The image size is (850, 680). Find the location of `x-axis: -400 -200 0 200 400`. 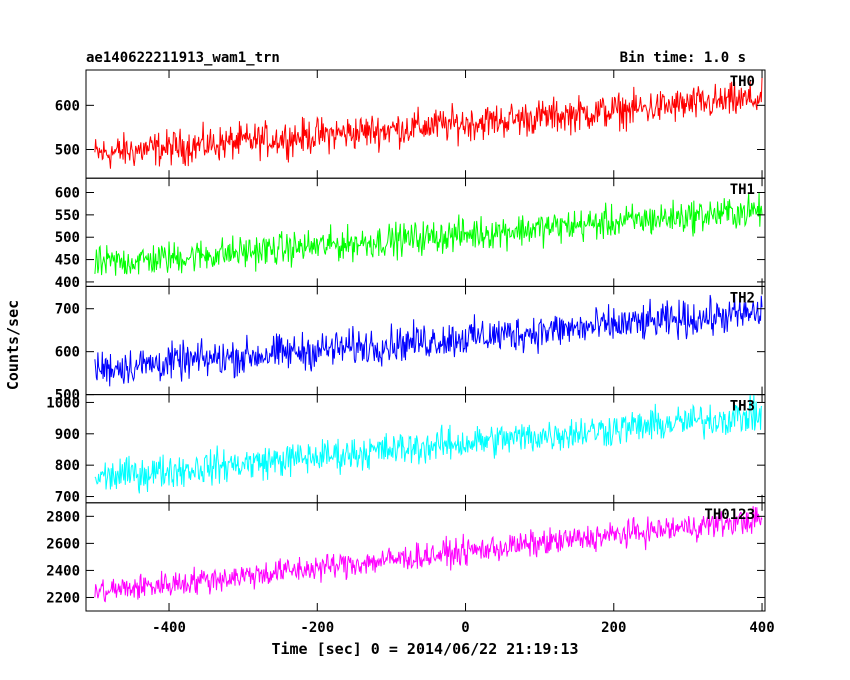

x-axis: -400 -200 0 200 400 is located at coordinates (463, 628).